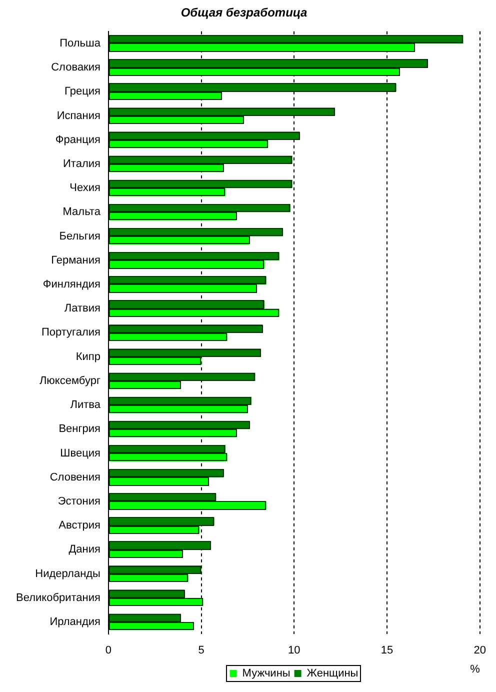  I want to click on y-tick-label: Словакия, so click(76, 68).